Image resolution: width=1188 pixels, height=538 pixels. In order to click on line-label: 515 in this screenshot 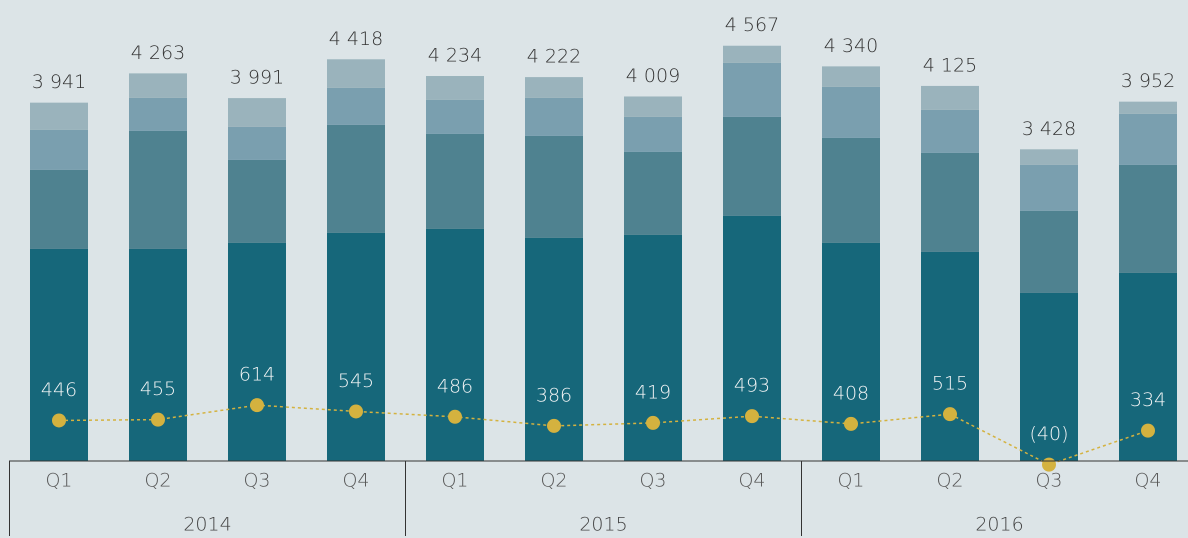, I will do `click(950, 384)`.